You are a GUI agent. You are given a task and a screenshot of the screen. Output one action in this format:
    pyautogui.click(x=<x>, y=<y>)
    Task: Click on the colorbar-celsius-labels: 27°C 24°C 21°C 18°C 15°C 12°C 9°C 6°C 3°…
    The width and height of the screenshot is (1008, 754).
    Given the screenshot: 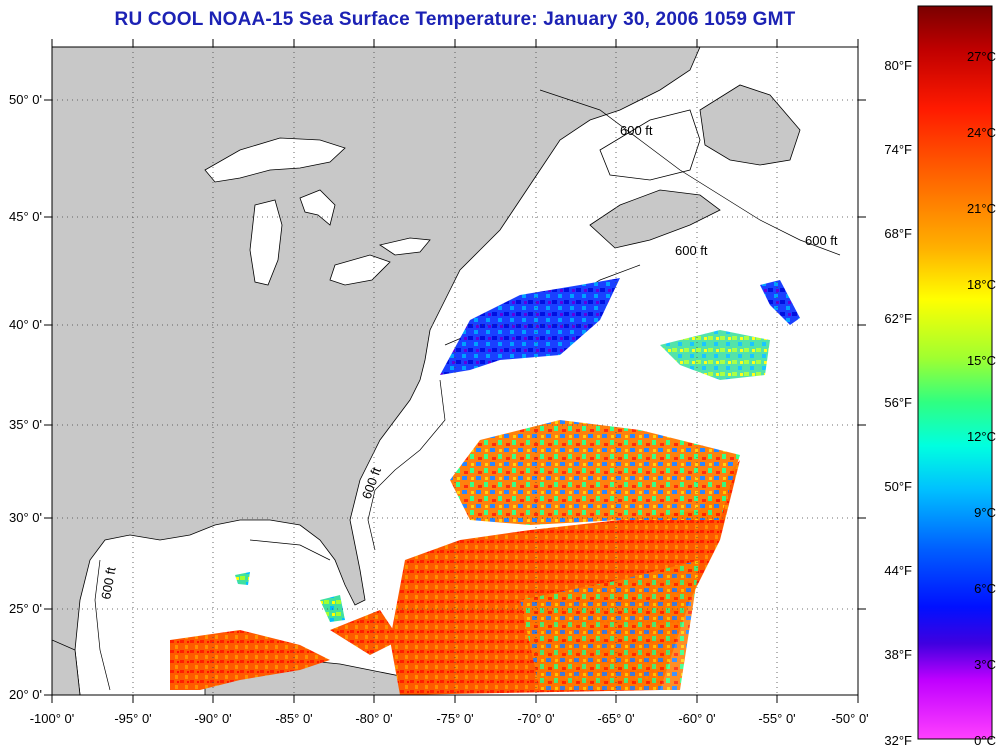 What is the action you would take?
    pyautogui.click(x=981, y=398)
    